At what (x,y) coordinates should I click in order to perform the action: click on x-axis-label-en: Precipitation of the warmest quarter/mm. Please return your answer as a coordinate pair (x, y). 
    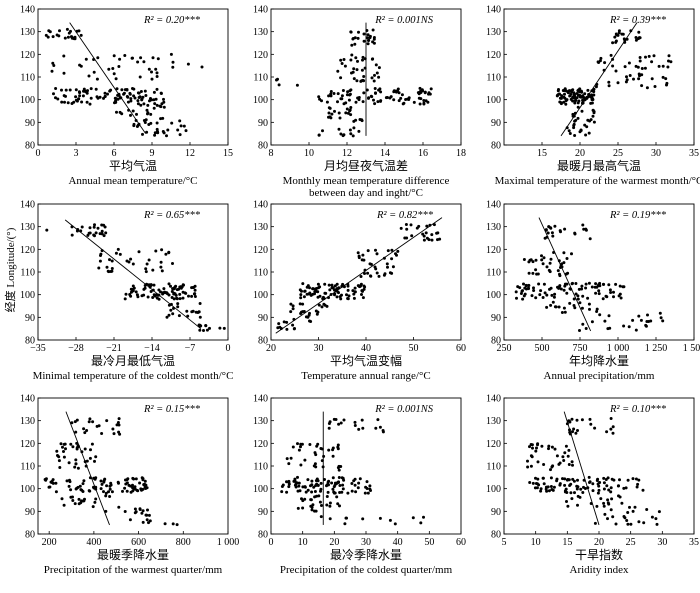
    Looking at the image, I should click on (133, 570).